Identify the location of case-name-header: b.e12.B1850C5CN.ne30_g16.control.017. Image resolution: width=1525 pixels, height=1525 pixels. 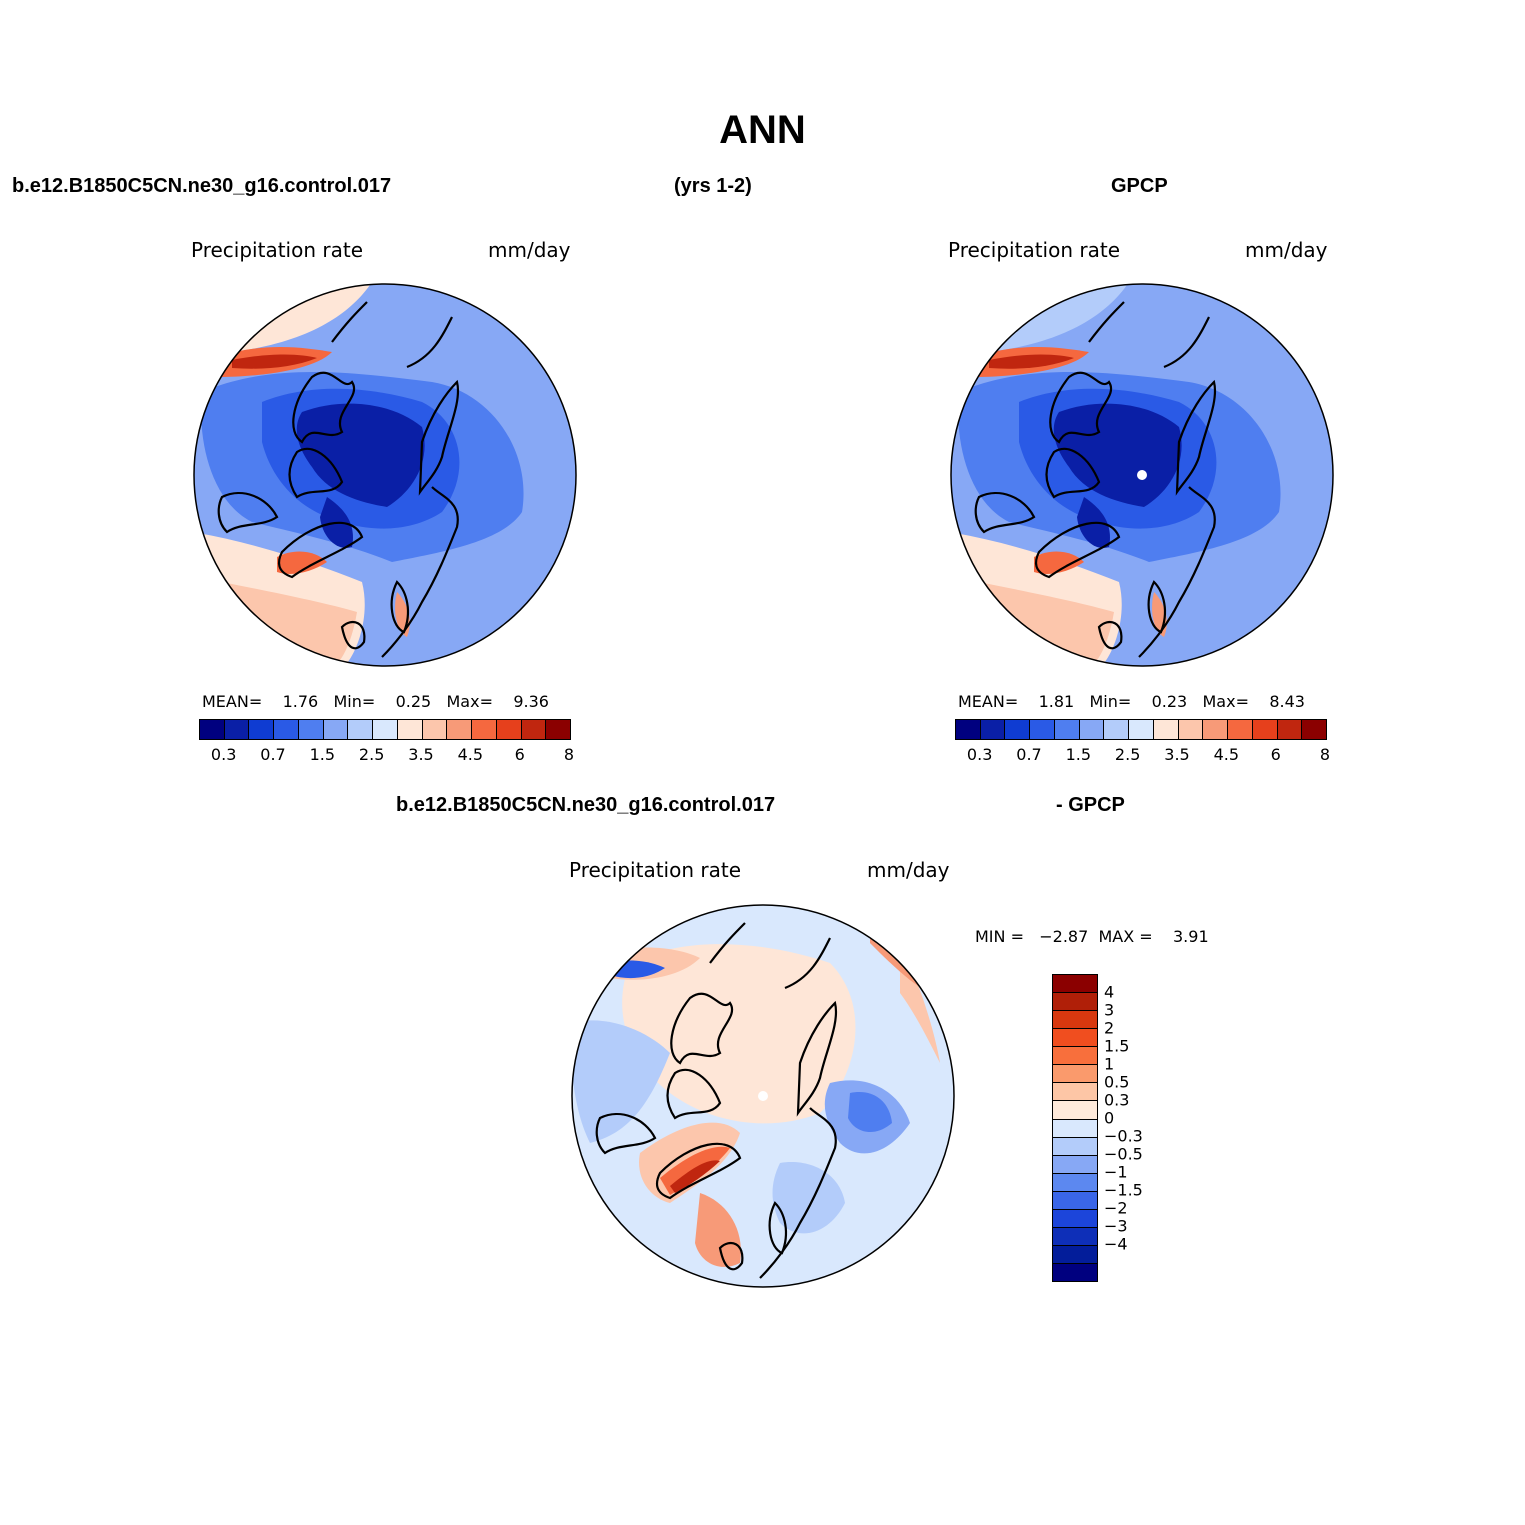
(202, 186).